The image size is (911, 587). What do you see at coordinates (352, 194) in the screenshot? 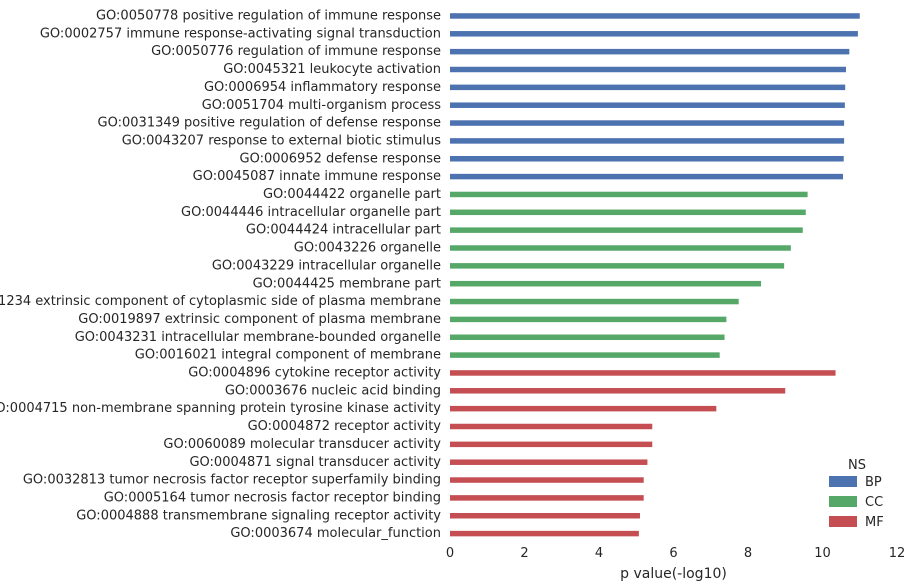
I see `category-label: GO:0044422 organelle part` at bounding box center [352, 194].